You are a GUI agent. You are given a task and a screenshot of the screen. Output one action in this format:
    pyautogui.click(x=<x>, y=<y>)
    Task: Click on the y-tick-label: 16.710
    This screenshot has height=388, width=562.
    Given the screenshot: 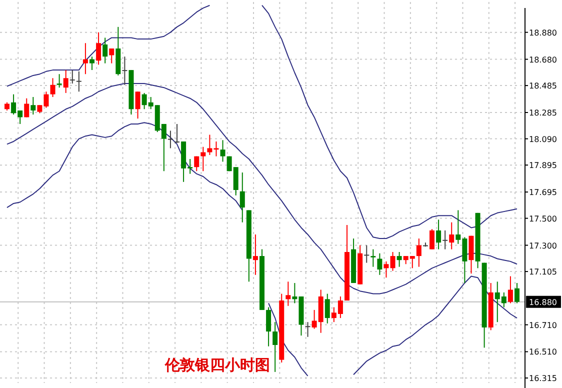 What is the action you would take?
    pyautogui.click(x=543, y=325)
    